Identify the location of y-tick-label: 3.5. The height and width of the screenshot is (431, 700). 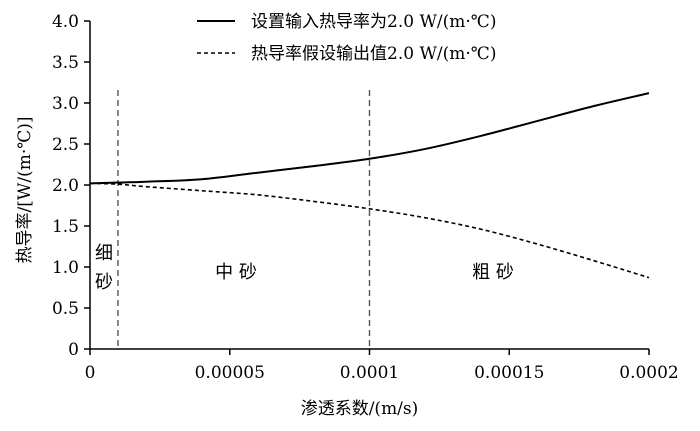
(65, 63).